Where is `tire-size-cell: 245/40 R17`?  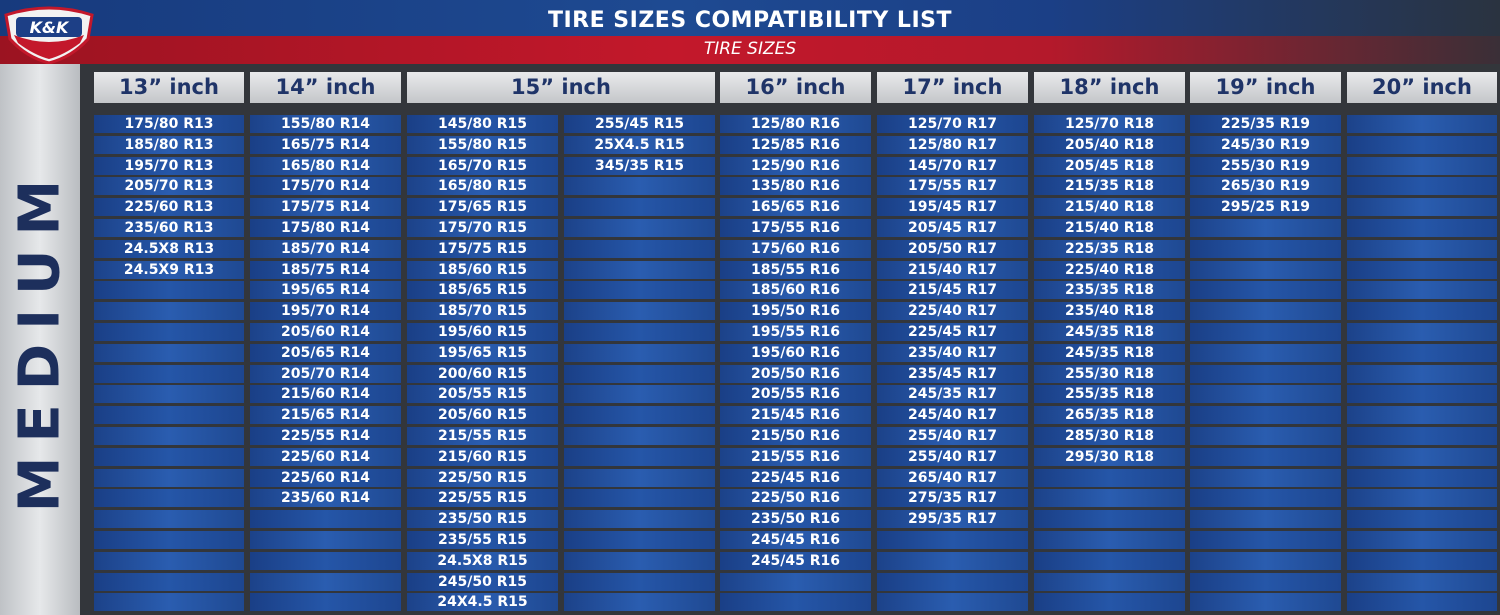 tire-size-cell: 245/40 R17 is located at coordinates (952, 415).